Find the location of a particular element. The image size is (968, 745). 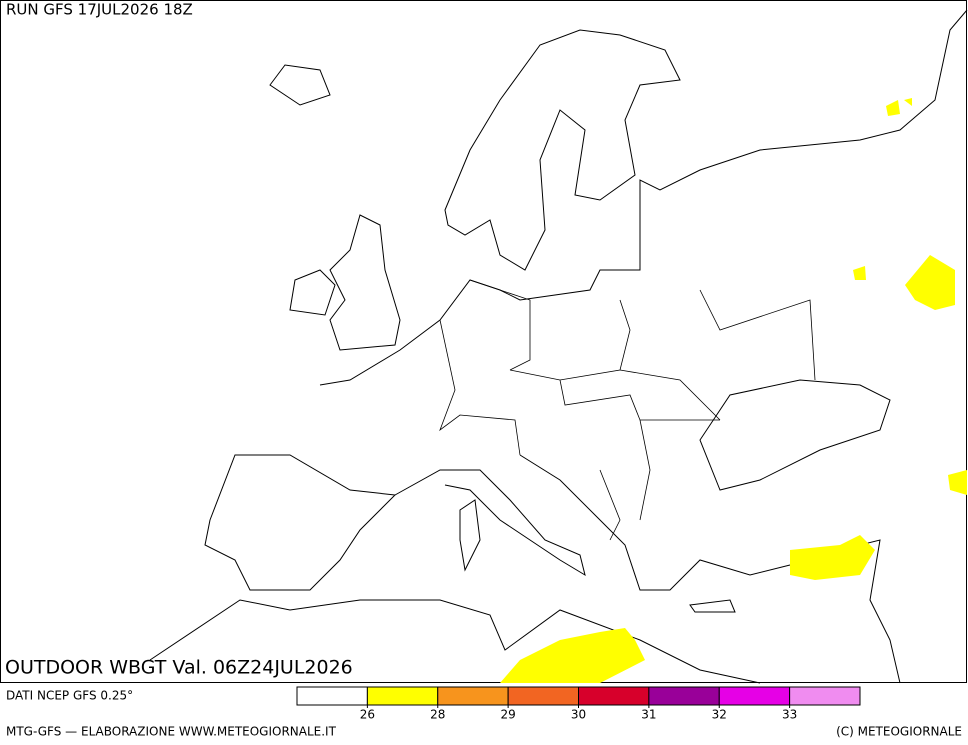

ireland is located at coordinates (312, 292).